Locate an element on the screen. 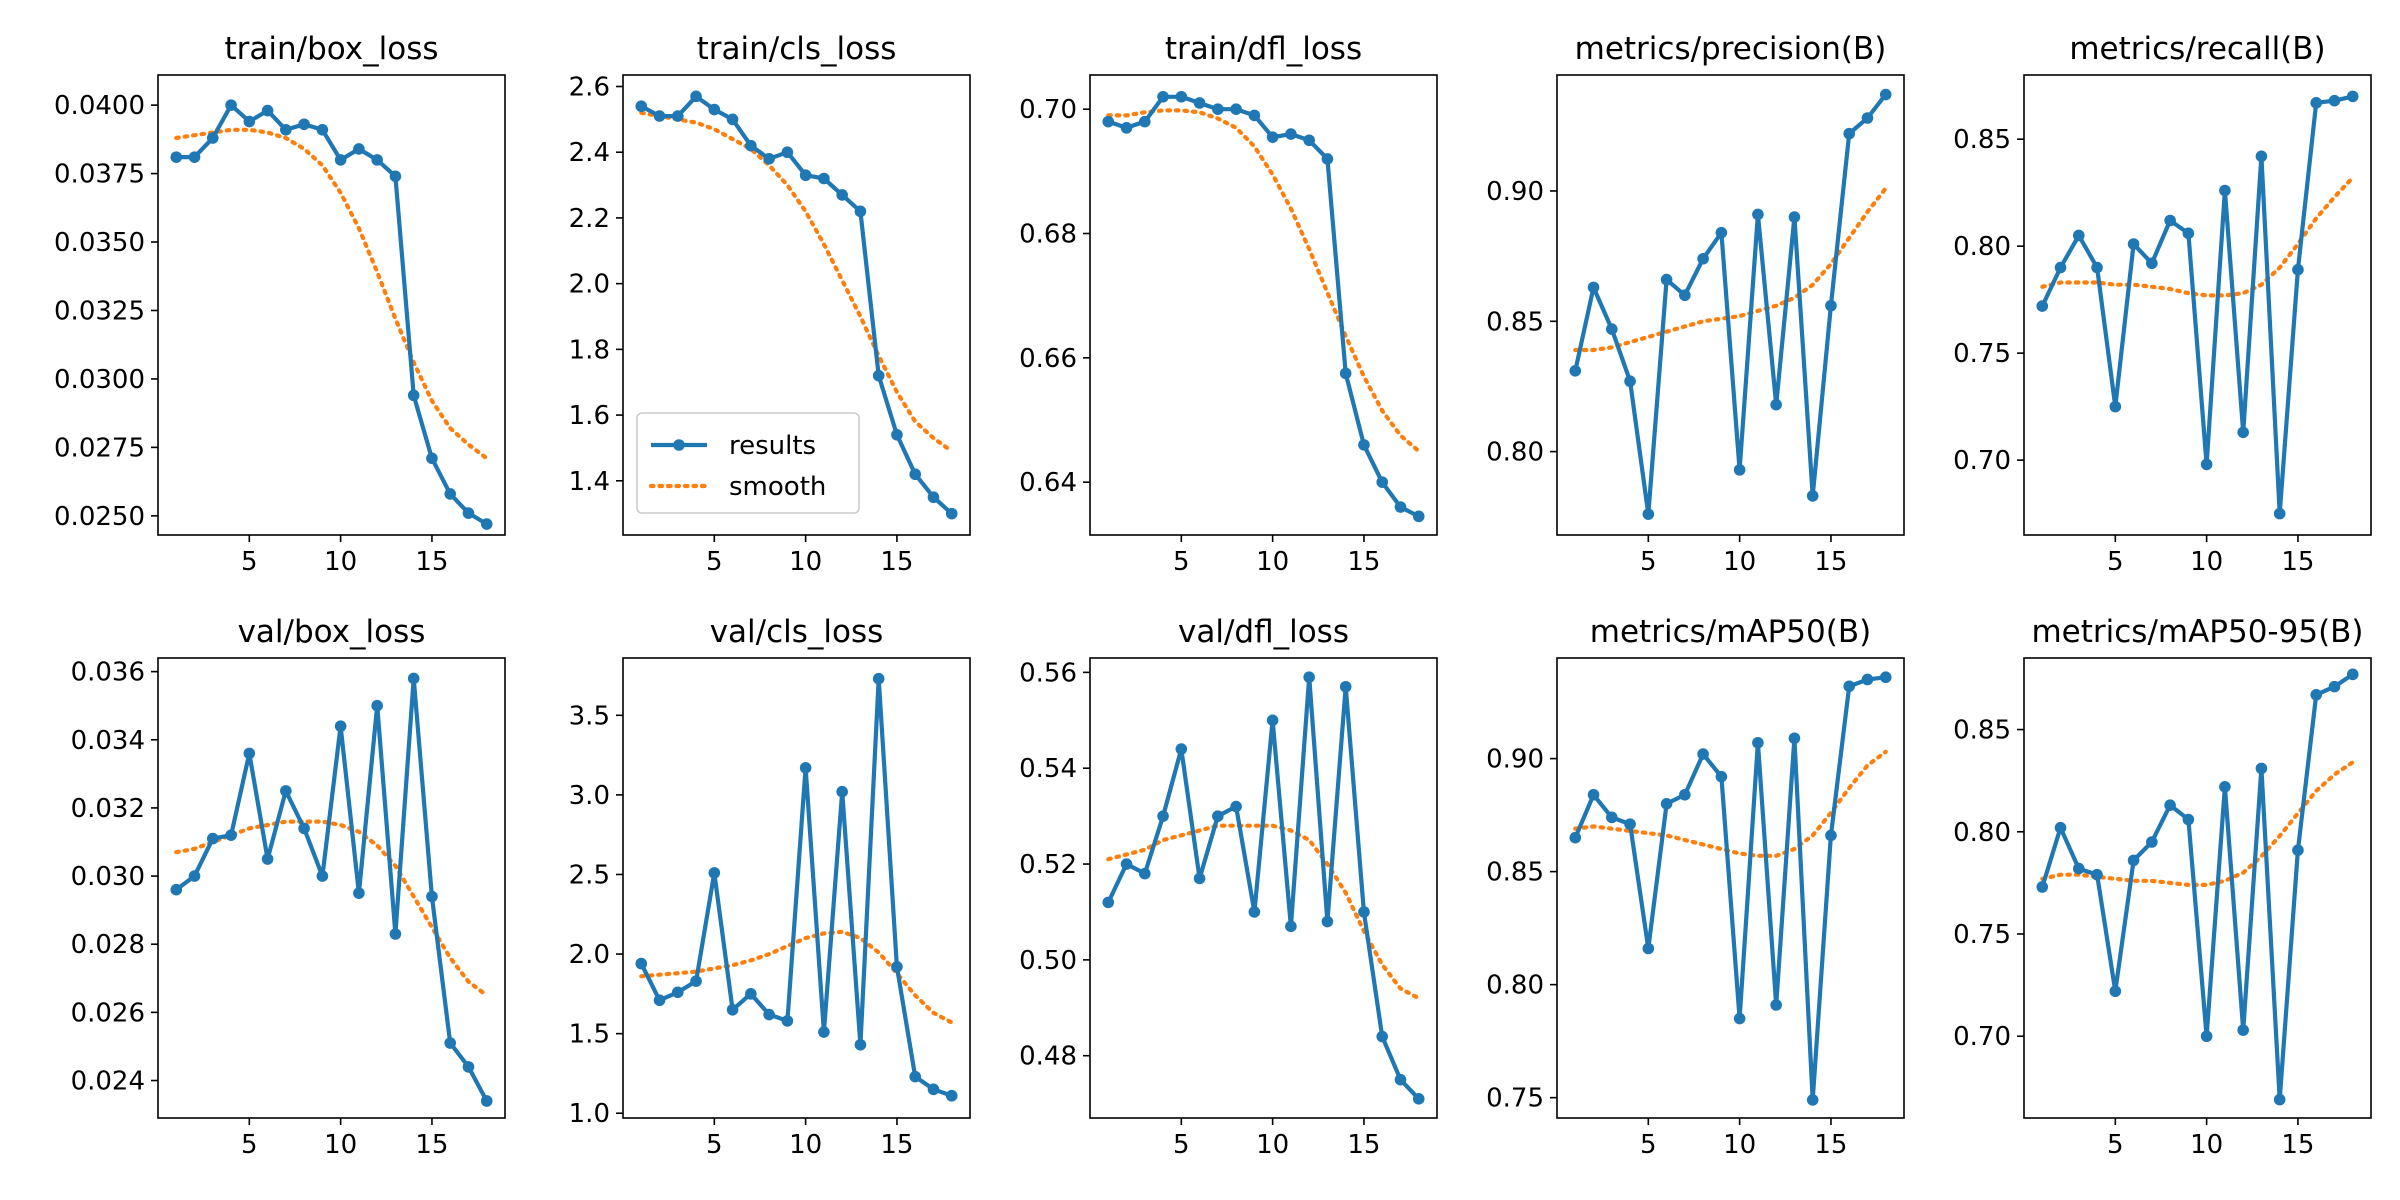  y-tick-label: 1.5 is located at coordinates (589, 1035).